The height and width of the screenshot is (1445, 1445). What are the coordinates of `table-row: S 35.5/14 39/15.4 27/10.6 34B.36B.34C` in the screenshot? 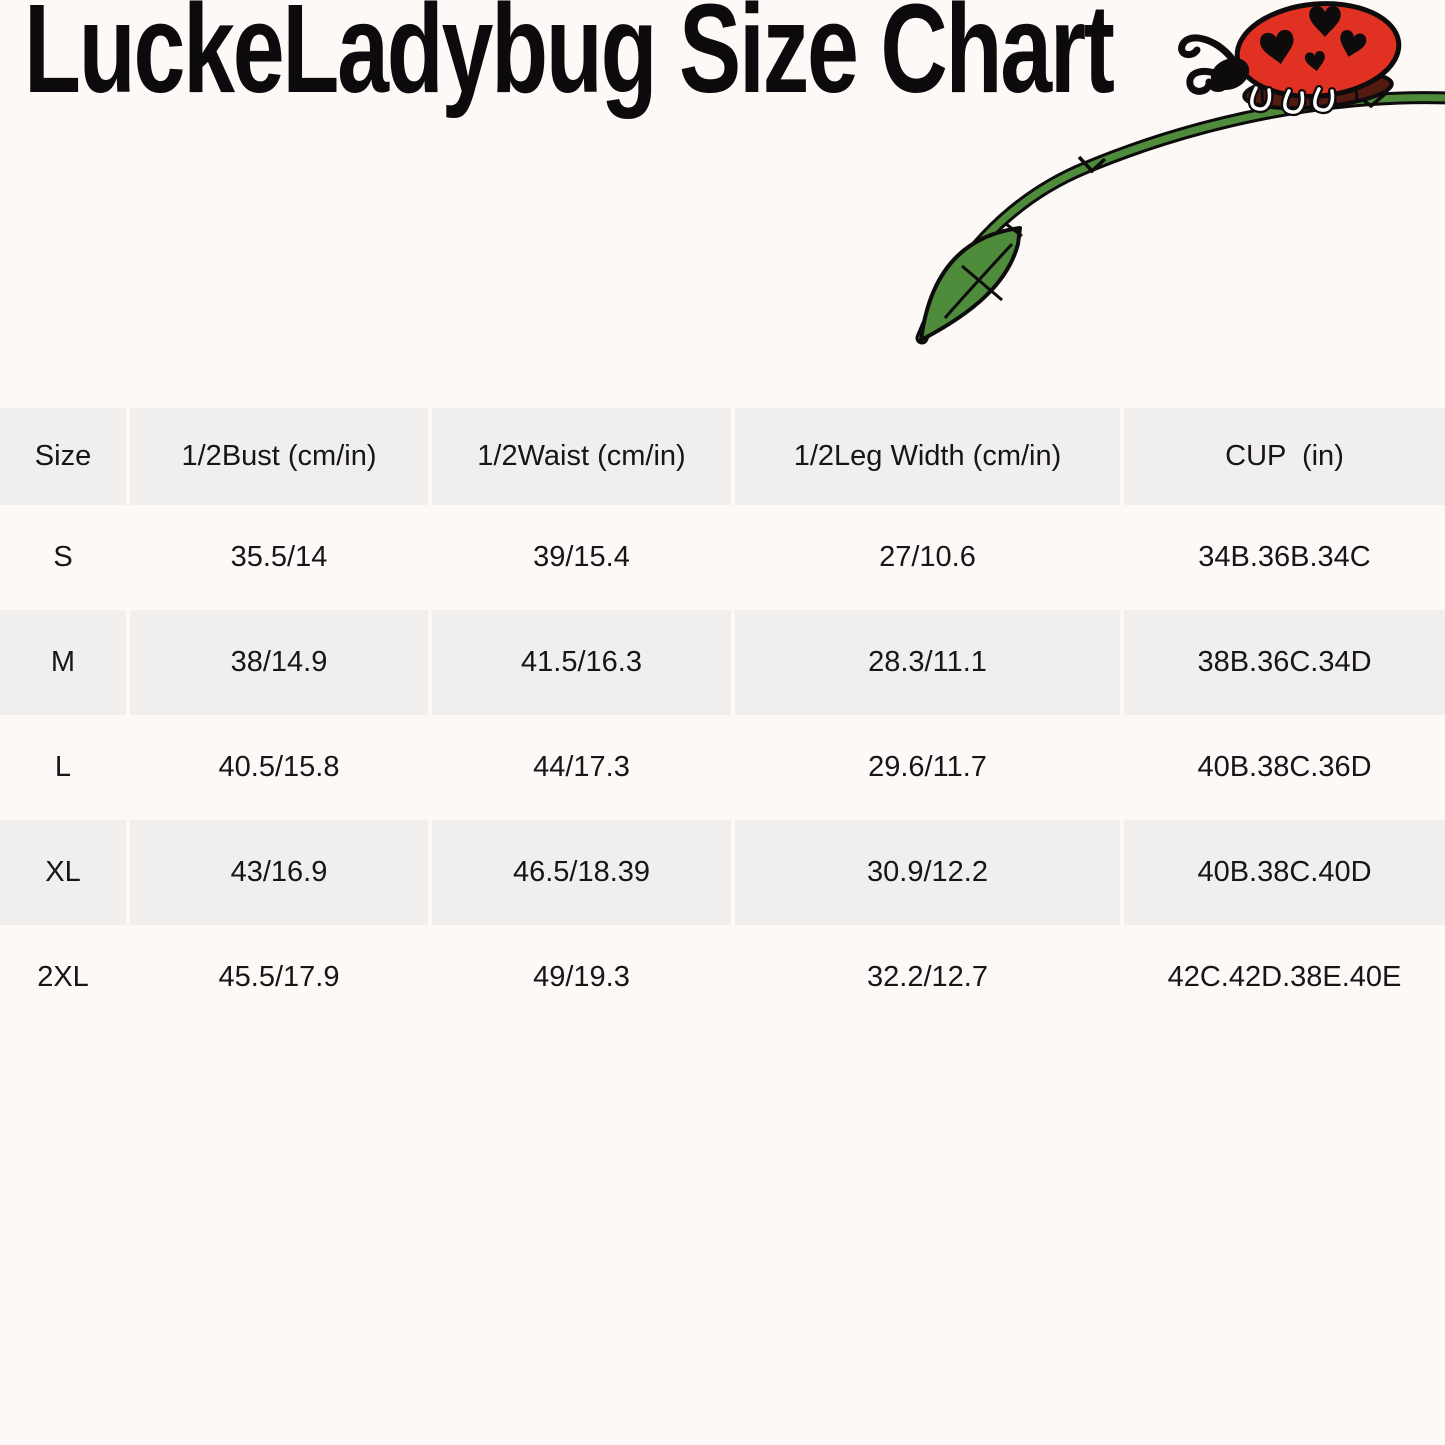 It's located at (722, 557).